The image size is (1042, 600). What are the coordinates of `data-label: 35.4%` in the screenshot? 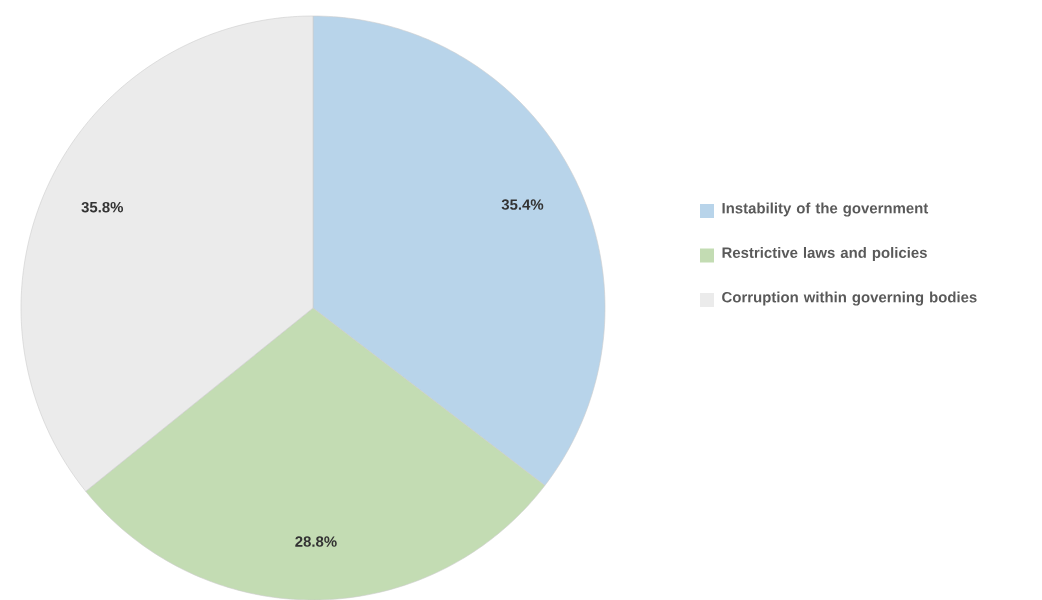 It's located at (522, 204).